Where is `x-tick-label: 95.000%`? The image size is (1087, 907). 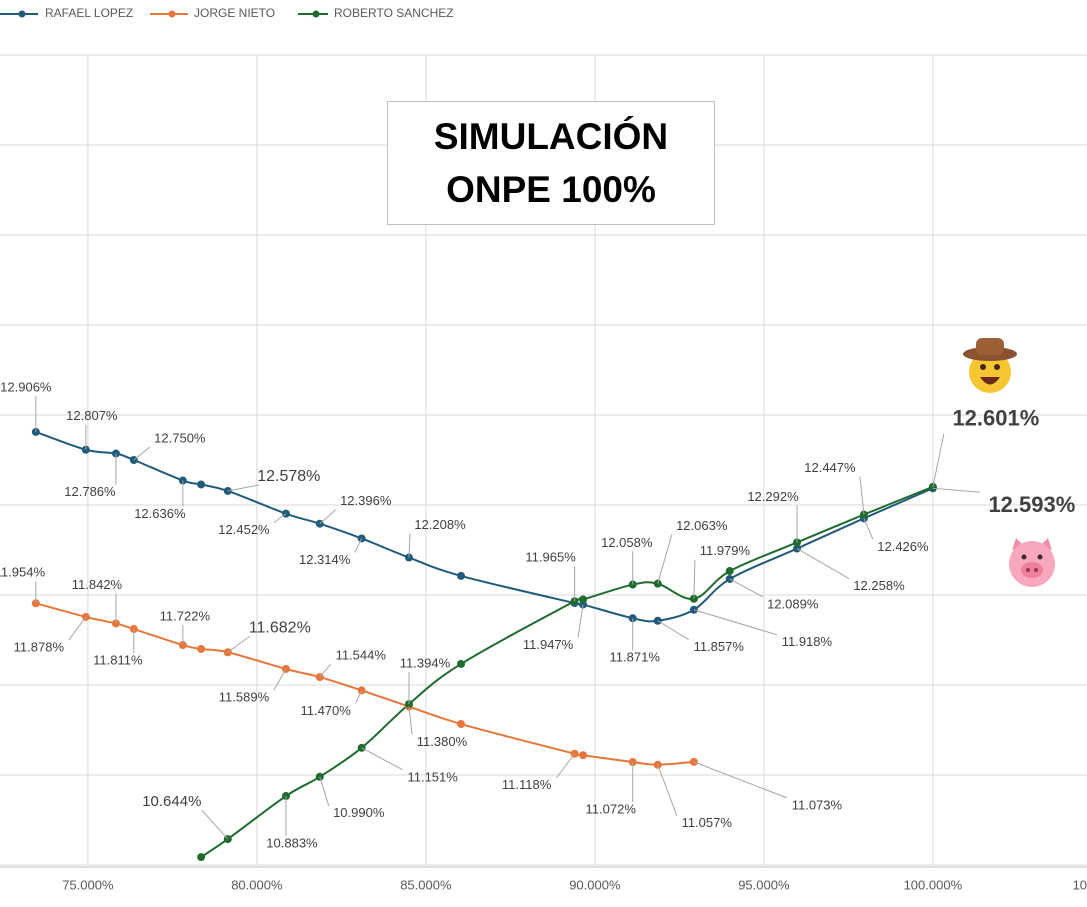 x-tick-label: 95.000% is located at coordinates (764, 884).